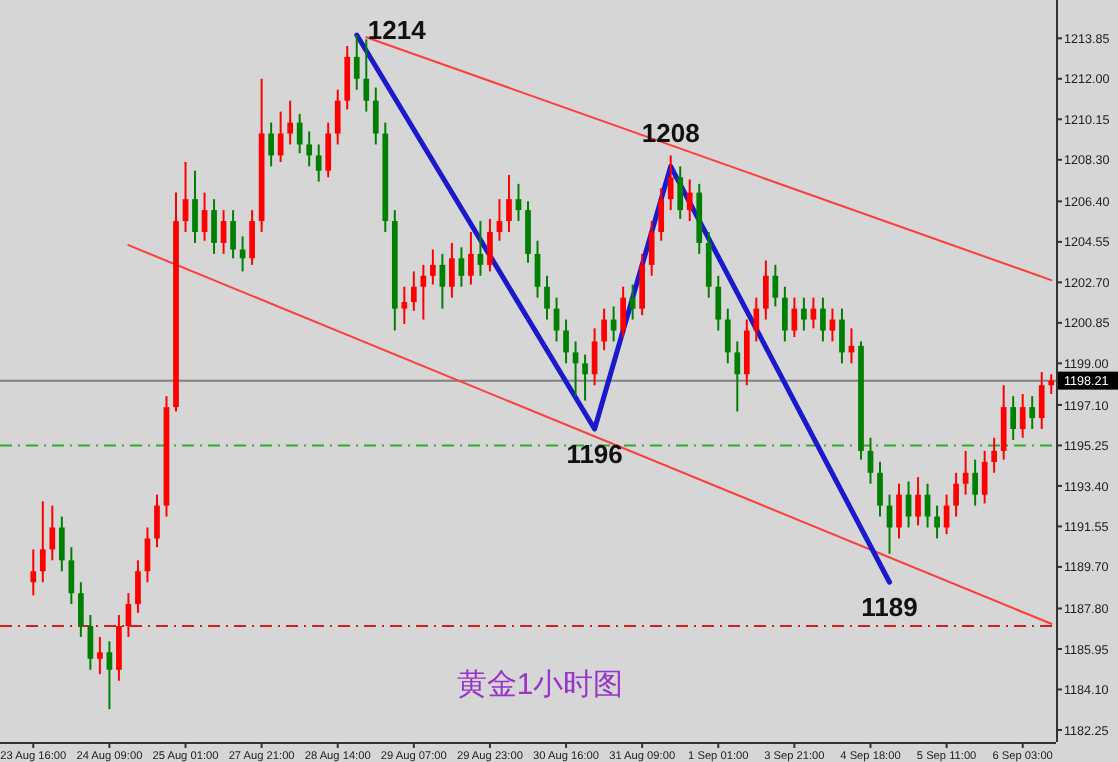 This screenshot has height=762, width=1118. What do you see at coordinates (670, 133) in the screenshot?
I see `annotation: 1208` at bounding box center [670, 133].